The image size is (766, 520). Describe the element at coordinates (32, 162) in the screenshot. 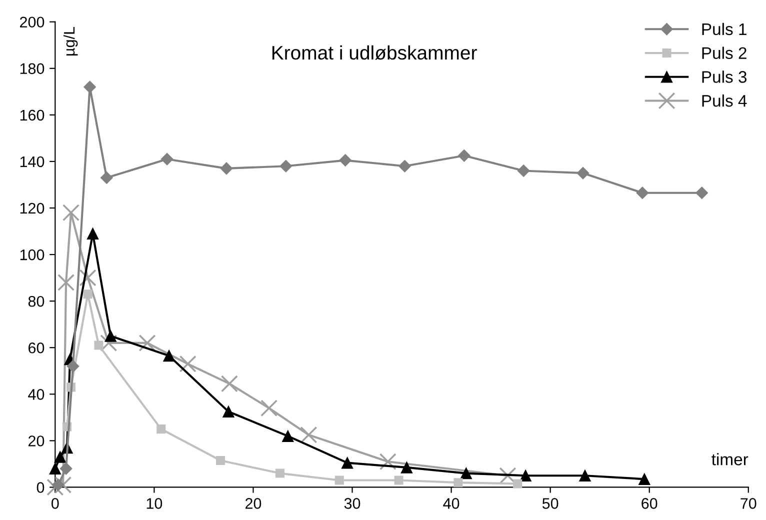

I see `y-tick-label: 140` at that location.